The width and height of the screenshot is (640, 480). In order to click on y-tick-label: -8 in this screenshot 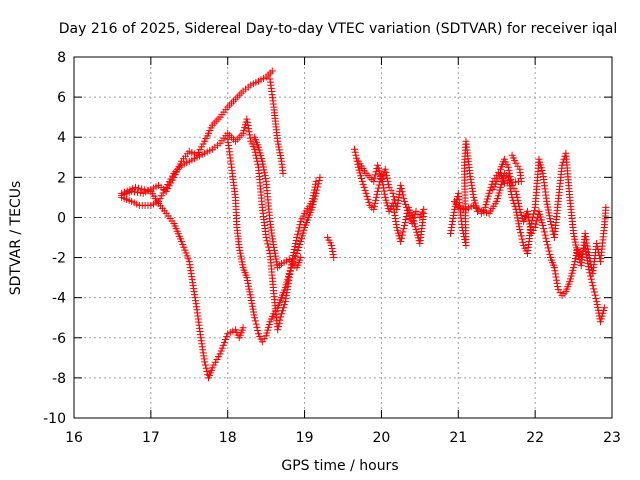, I will do `click(59, 379)`.